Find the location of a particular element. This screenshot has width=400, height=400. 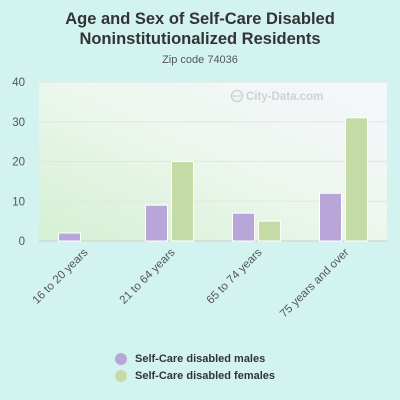

svg-text: City-Data.com is located at coordinates (284, 97).